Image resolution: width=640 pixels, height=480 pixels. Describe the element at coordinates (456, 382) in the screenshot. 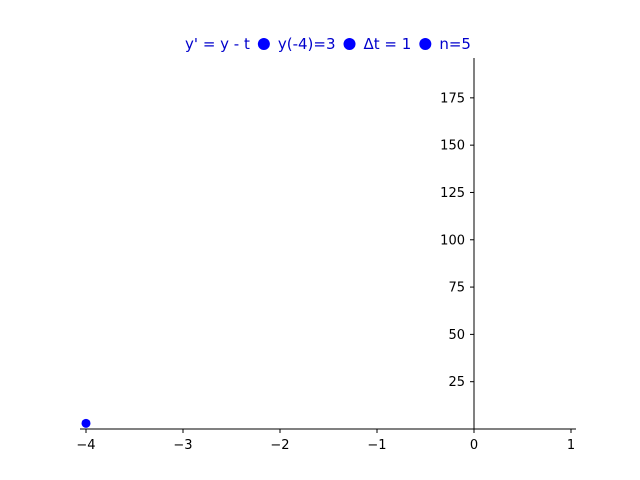

I see `y-tick-label: 25` at that location.